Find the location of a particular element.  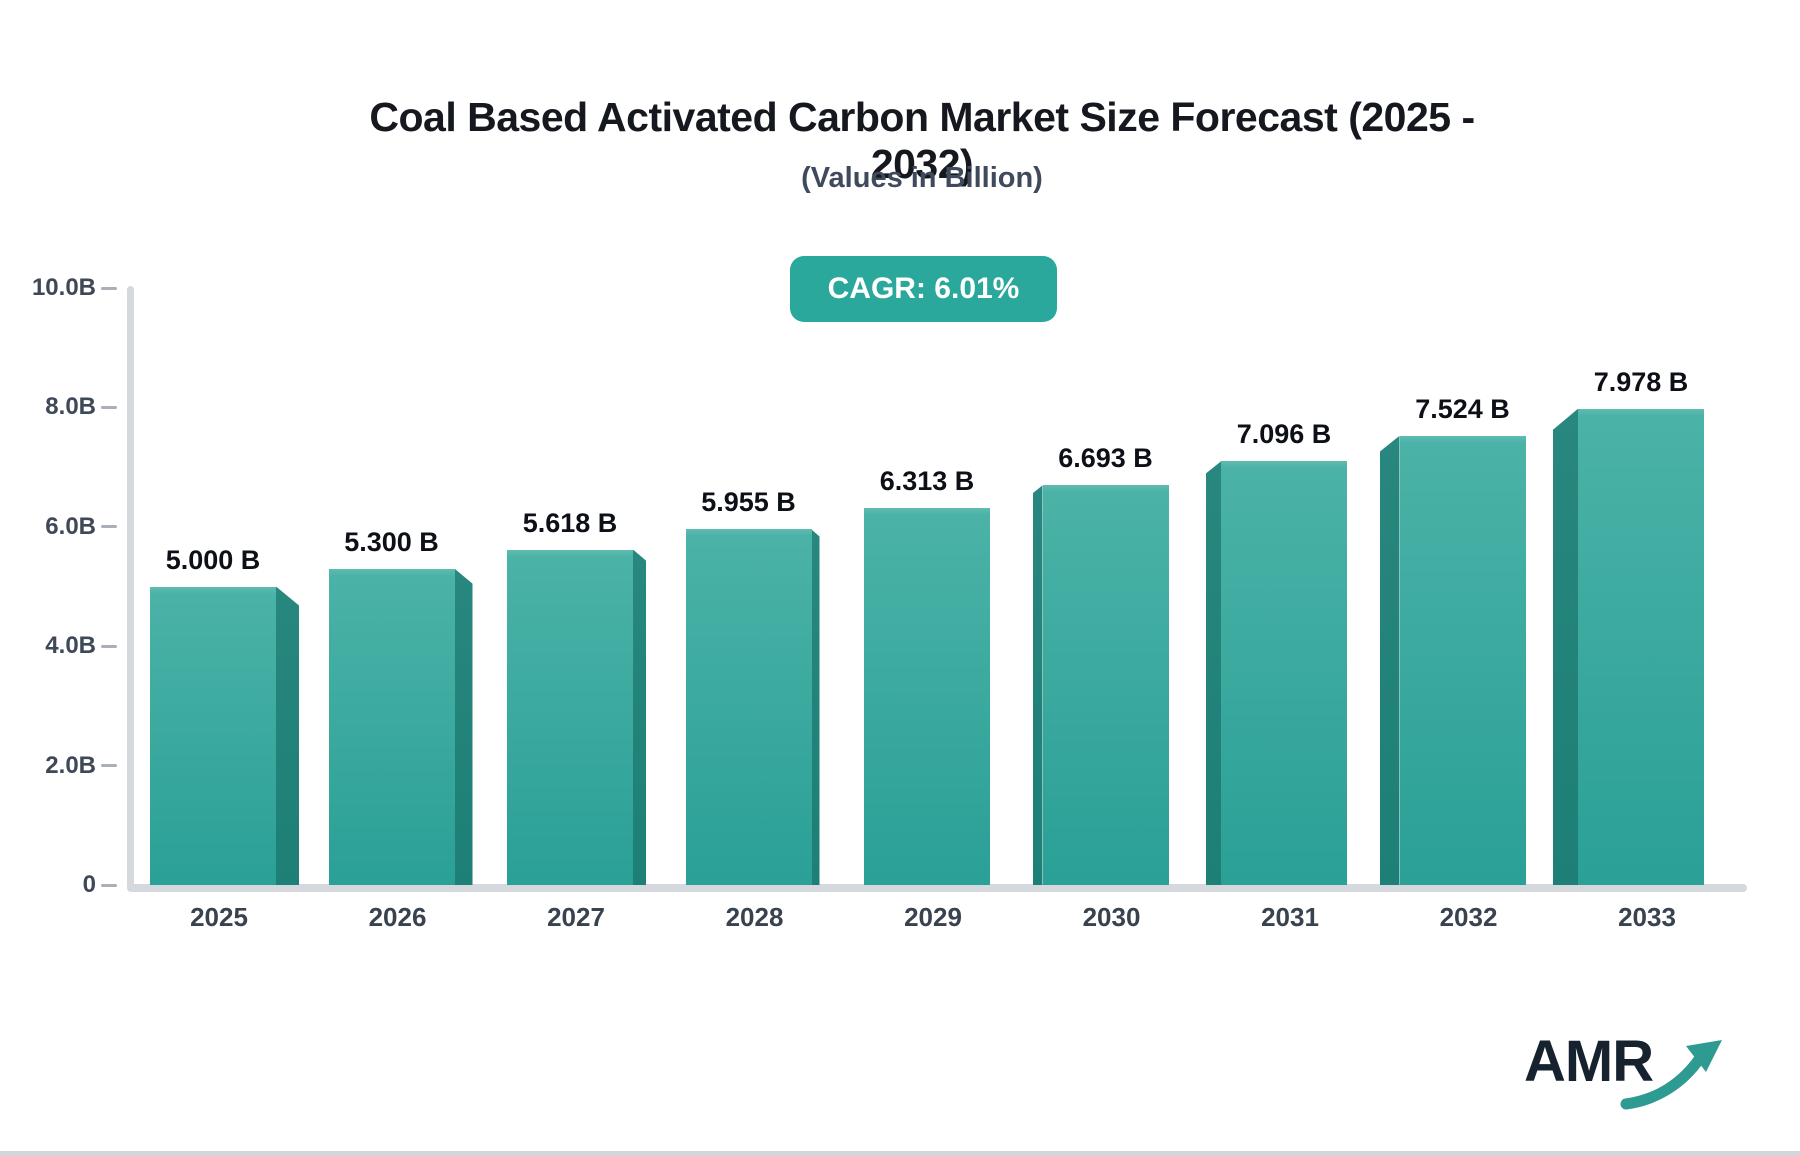

y-tick-label: 4.0B is located at coordinates (70, 646).